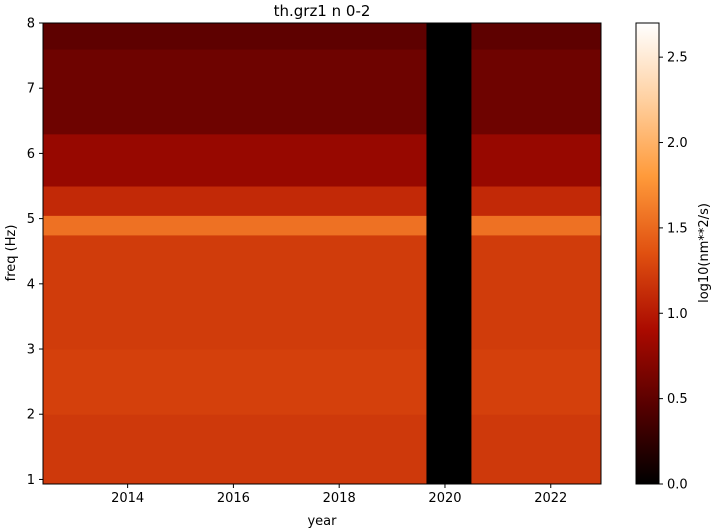 Image resolution: width=713 pixels, height=531 pixels. Describe the element at coordinates (677, 58) in the screenshot. I see `colorbar-tick-label: 2.5` at that location.